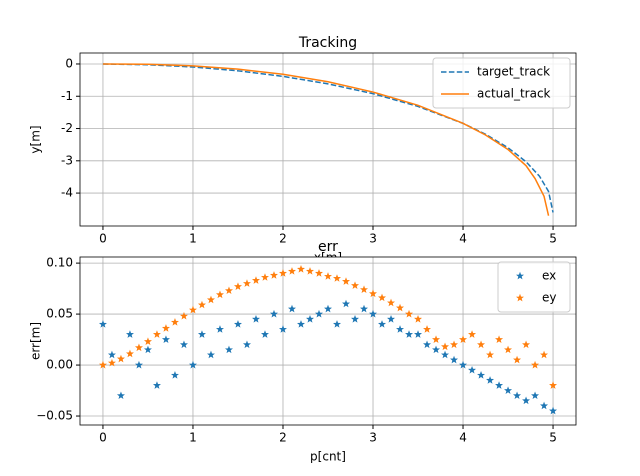 The width and height of the screenshot is (640, 476). Describe the element at coordinates (328, 247) in the screenshot. I see `chart-title: err` at that location.